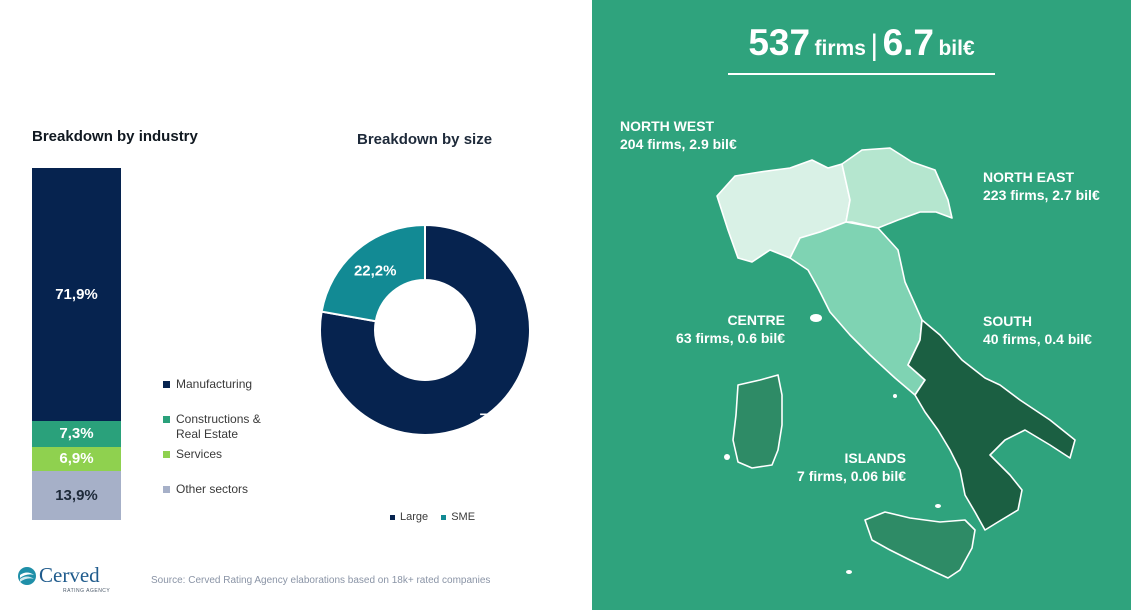 The image size is (1131, 610). I want to click on region-detail-north-west: 204 firms, 2.9 bil€, so click(678, 144).